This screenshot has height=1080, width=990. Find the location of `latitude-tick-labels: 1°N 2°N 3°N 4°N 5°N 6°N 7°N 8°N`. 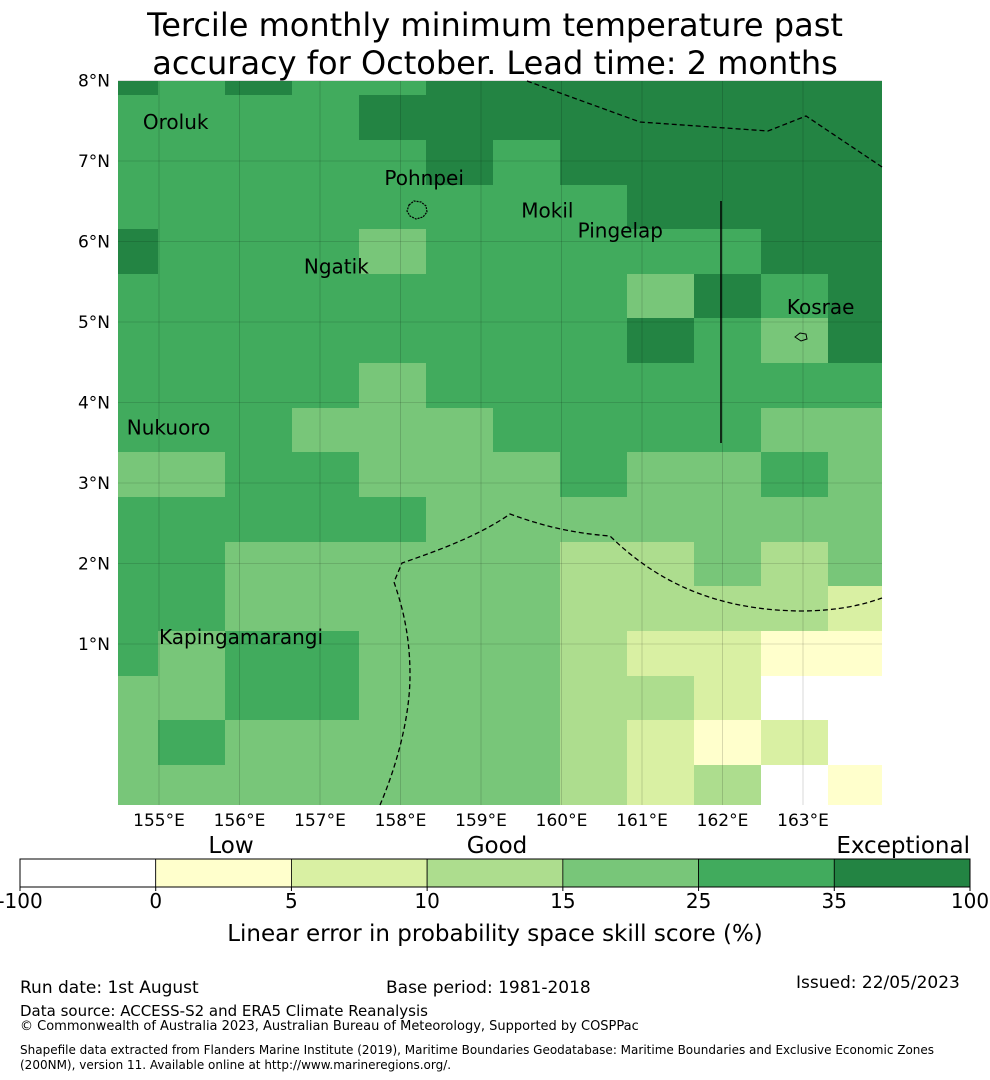

latitude-tick-labels: 1°N 2°N 3°N 4°N 5°N 6°N 7°N 8°N is located at coordinates (94, 364).